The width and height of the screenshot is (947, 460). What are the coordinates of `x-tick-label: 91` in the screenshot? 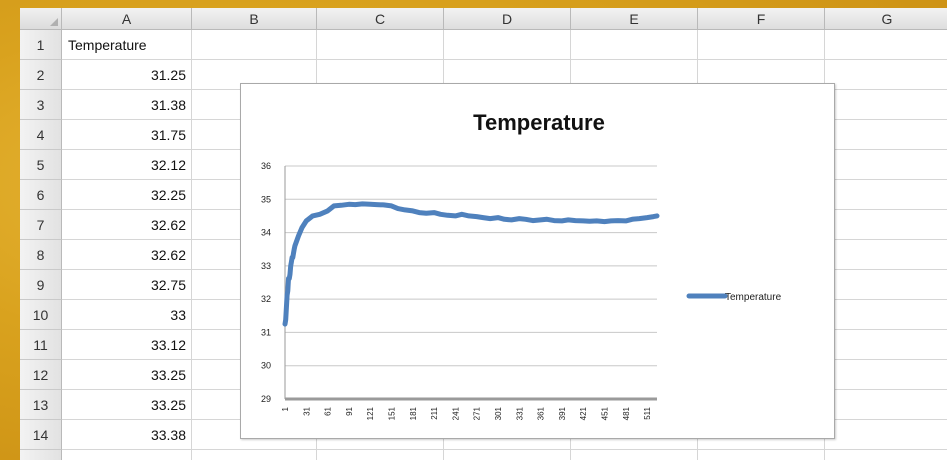 It's located at (349, 410).